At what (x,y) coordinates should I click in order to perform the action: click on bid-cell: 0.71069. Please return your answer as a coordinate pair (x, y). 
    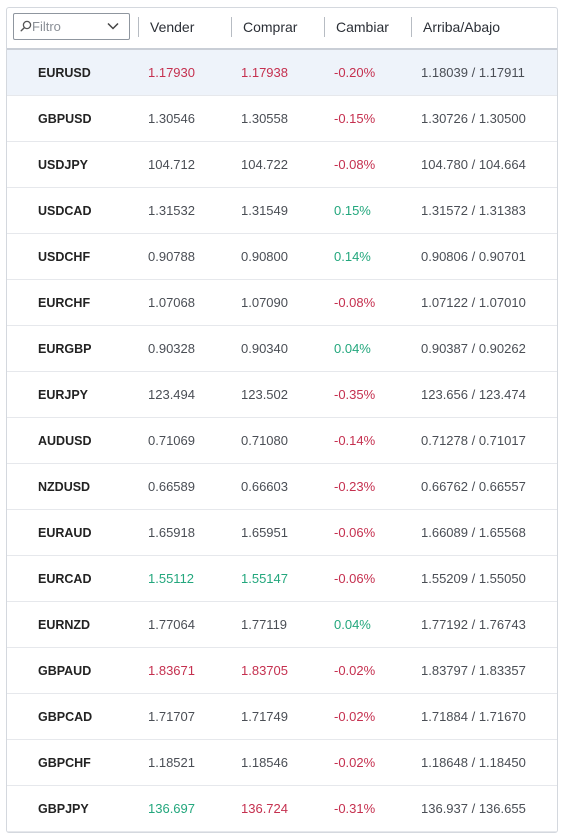
    Looking at the image, I should click on (171, 440).